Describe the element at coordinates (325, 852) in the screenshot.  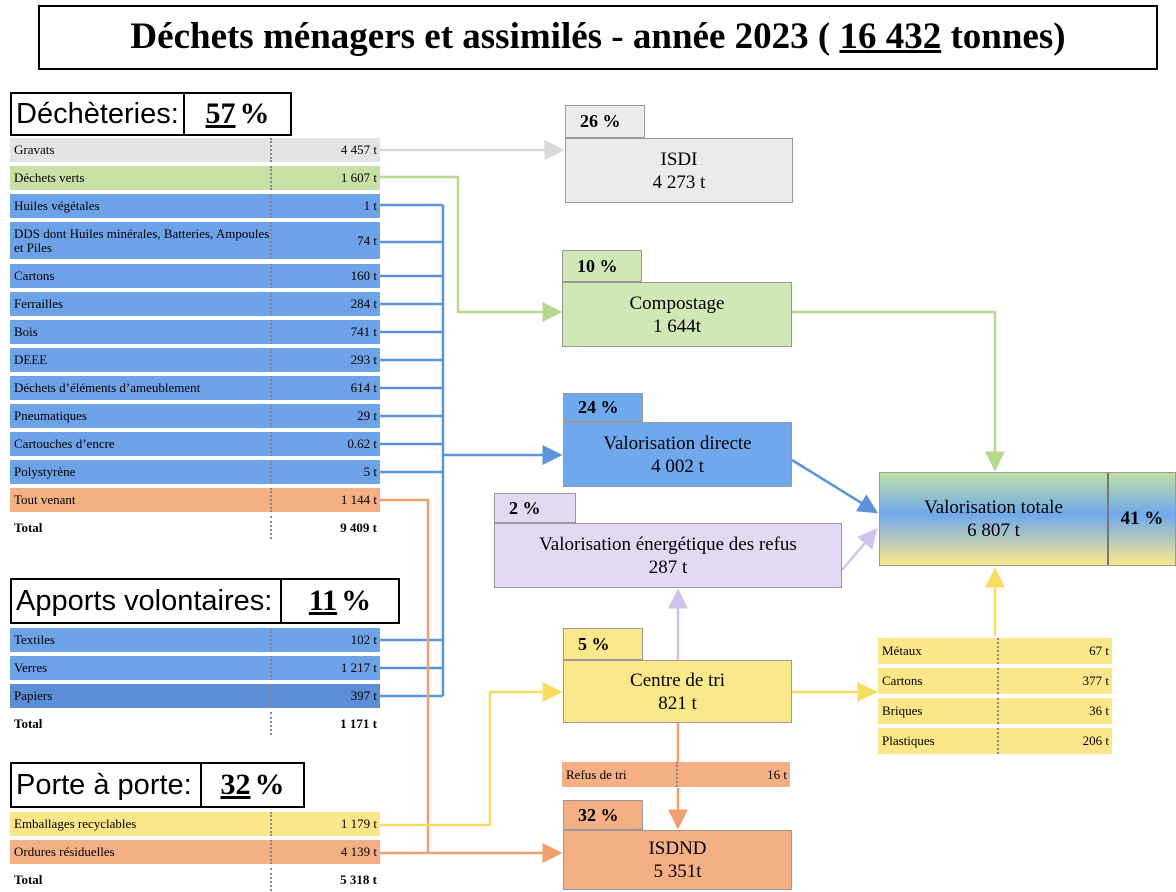
I see `row-amount: 4 139 t` at that location.